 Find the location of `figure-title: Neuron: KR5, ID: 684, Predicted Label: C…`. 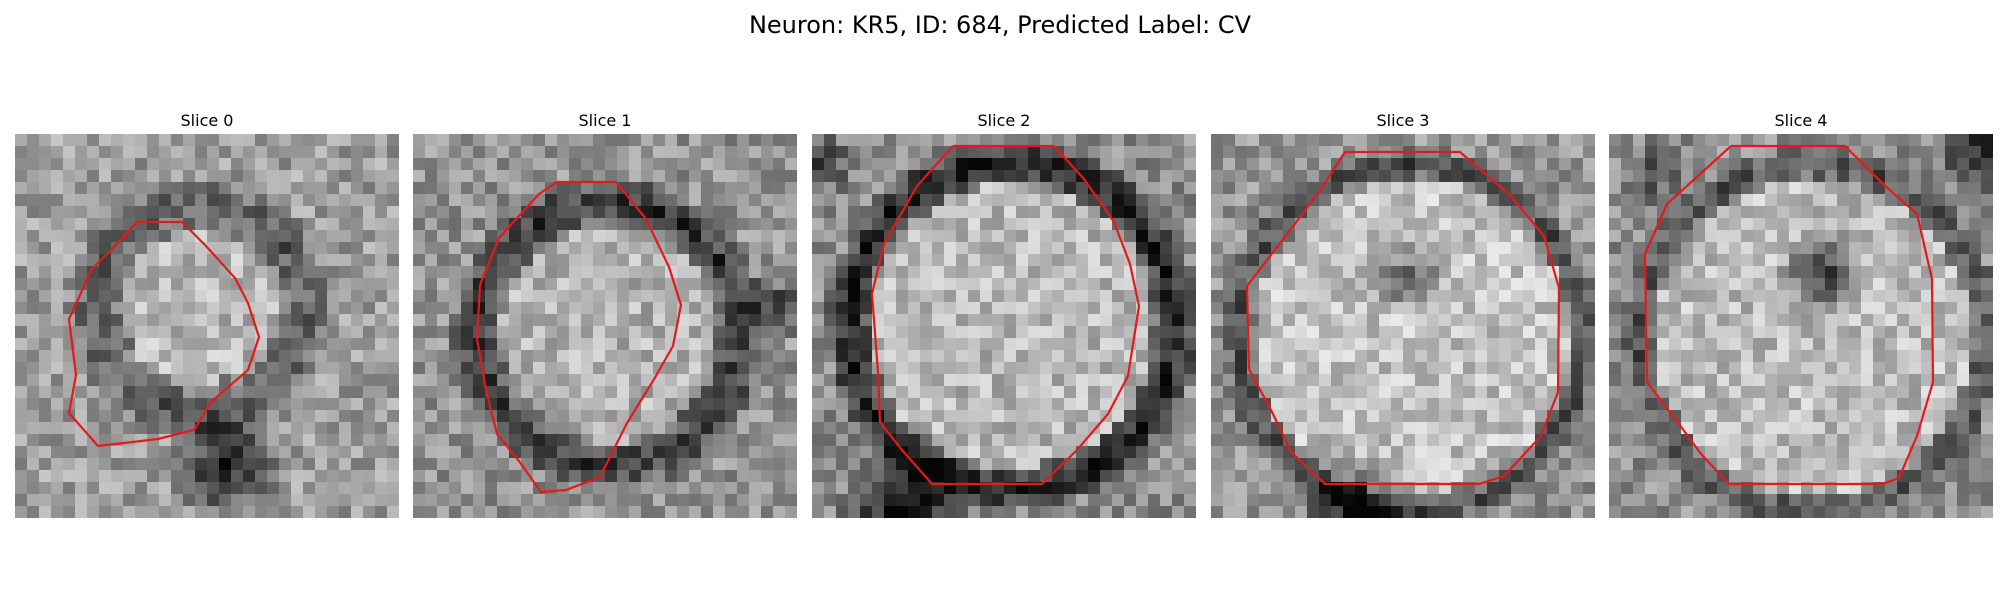

figure-title: Neuron: KR5, ID: 684, Predicted Label: C… is located at coordinates (1000, 25).